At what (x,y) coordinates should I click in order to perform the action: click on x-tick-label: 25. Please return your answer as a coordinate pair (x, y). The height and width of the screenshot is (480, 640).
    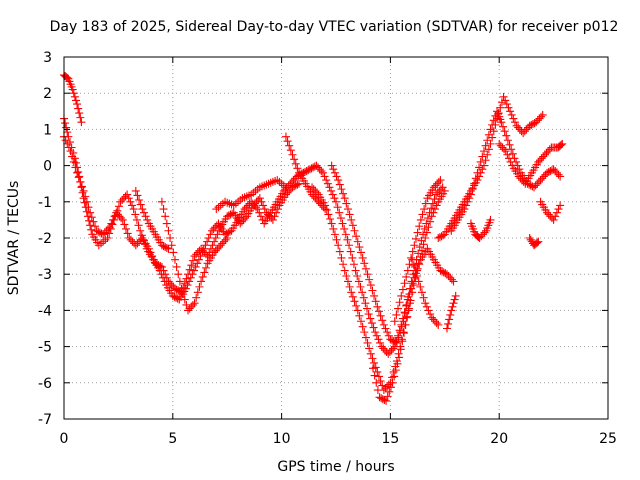
    Looking at the image, I should click on (608, 439).